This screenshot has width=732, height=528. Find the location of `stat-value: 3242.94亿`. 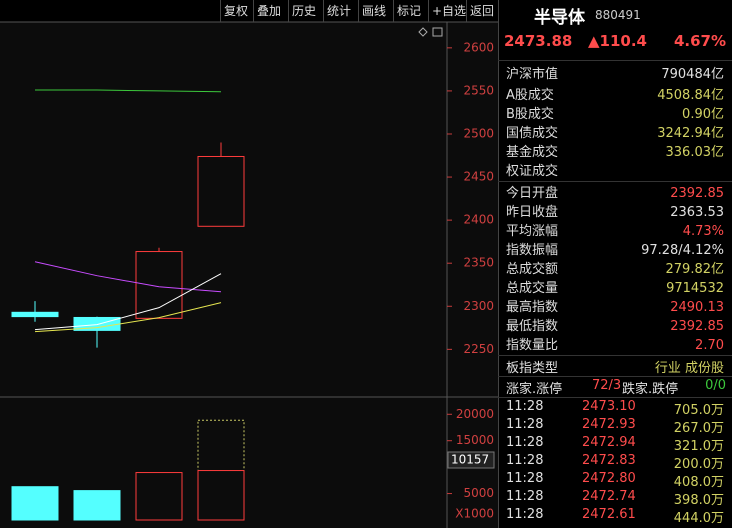

stat-value: 3242.94亿 is located at coordinates (690, 133).